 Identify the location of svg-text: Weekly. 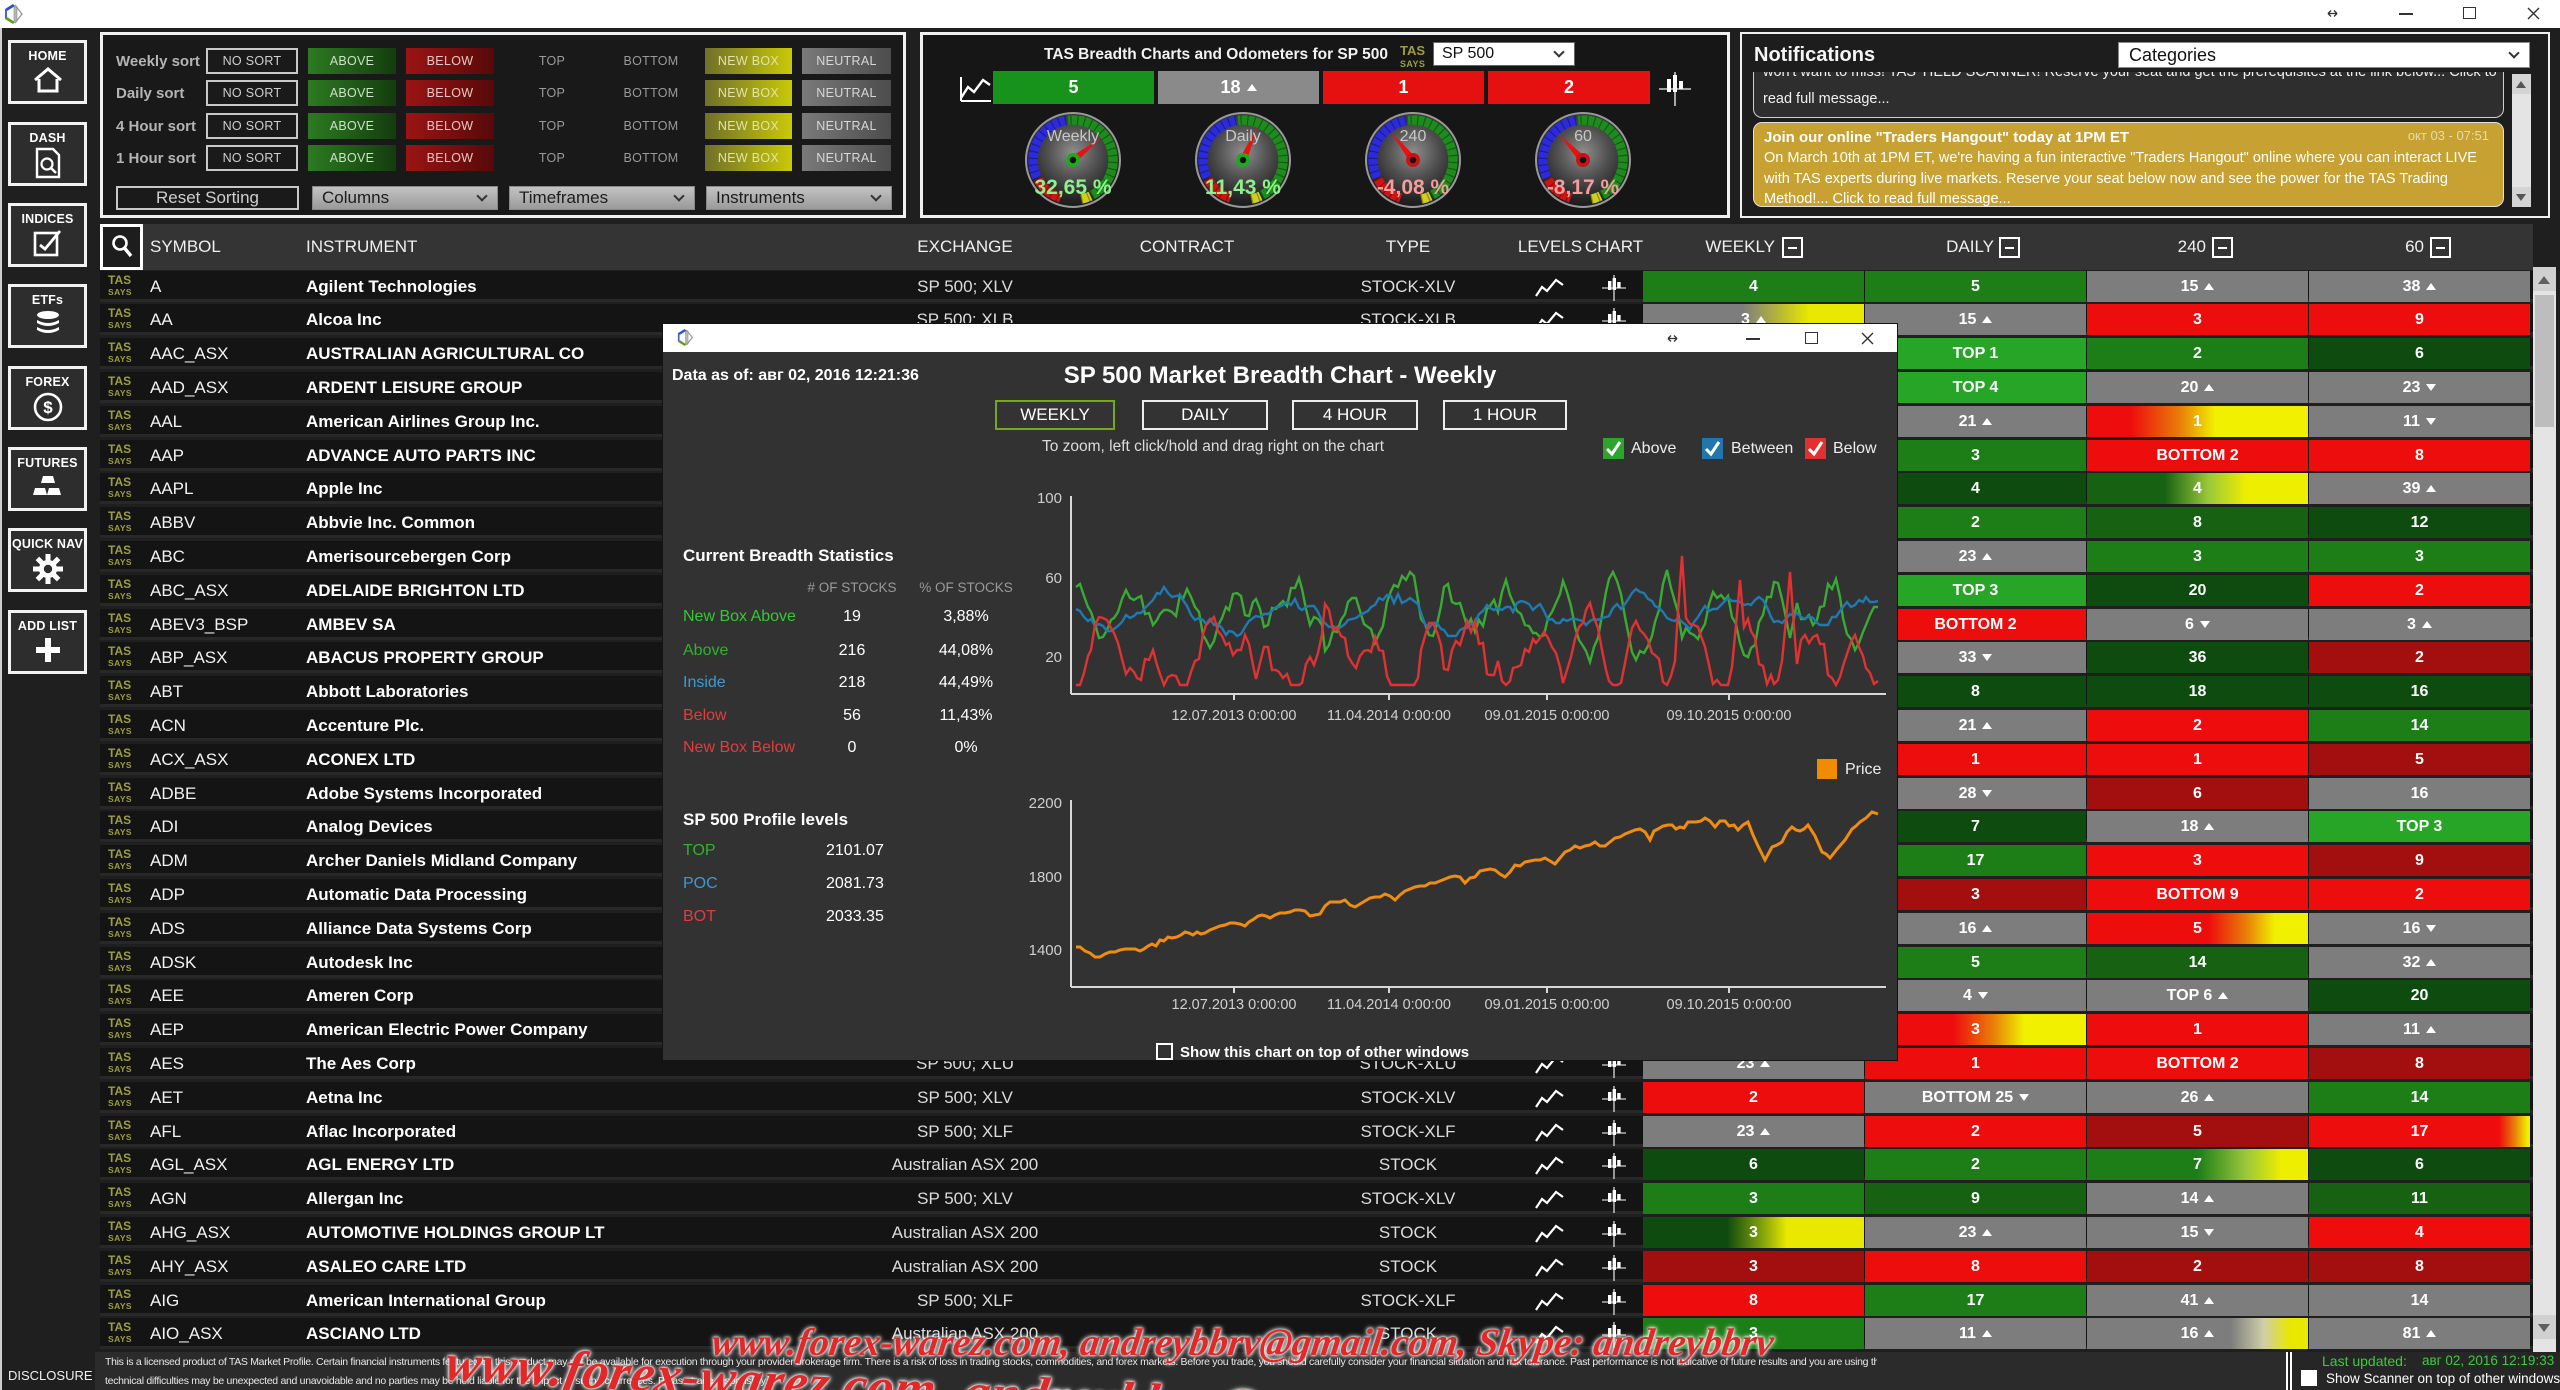
(1073, 136).